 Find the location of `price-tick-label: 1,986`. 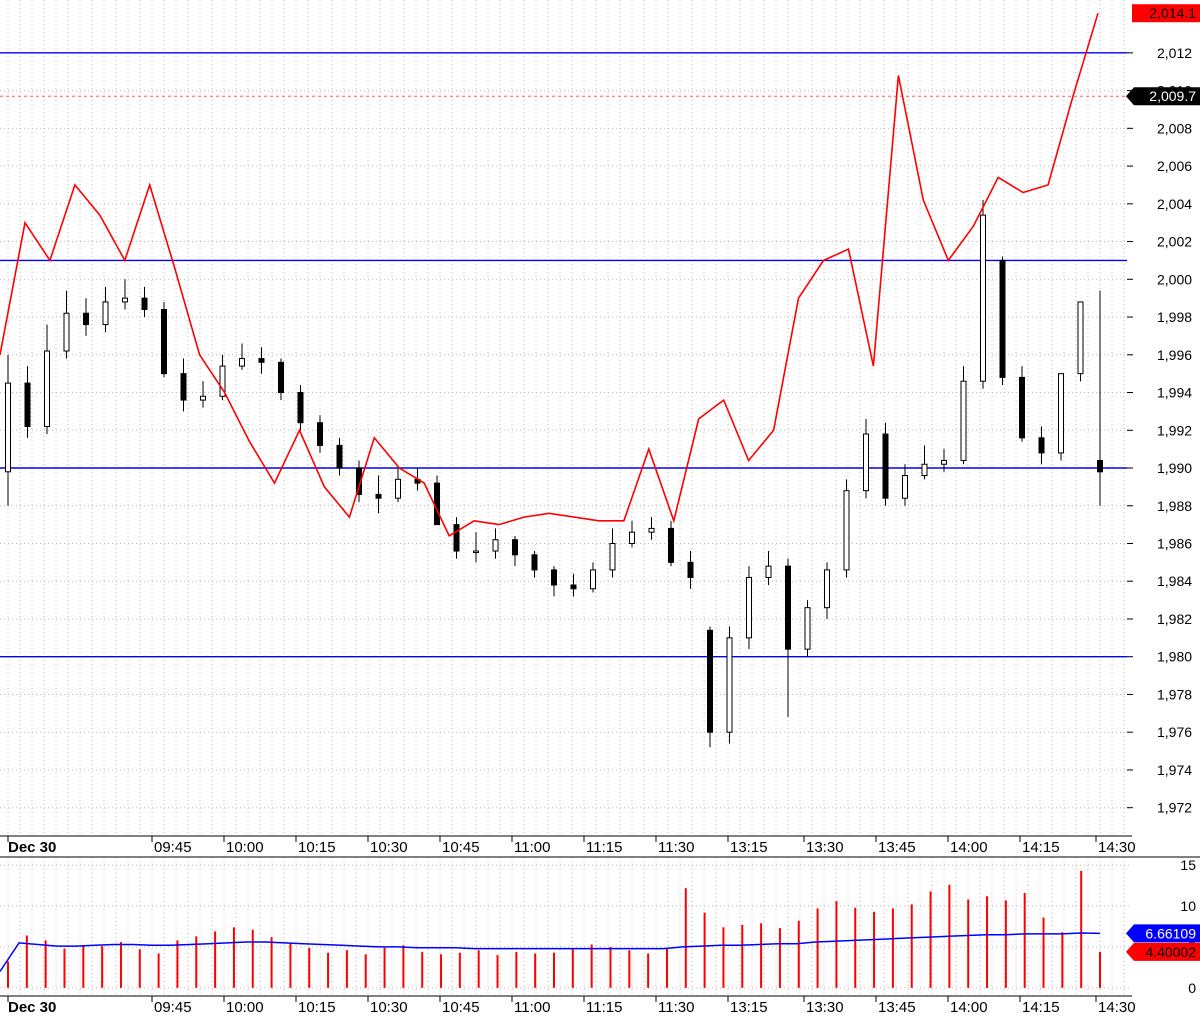

price-tick-label: 1,986 is located at coordinates (1174, 543).